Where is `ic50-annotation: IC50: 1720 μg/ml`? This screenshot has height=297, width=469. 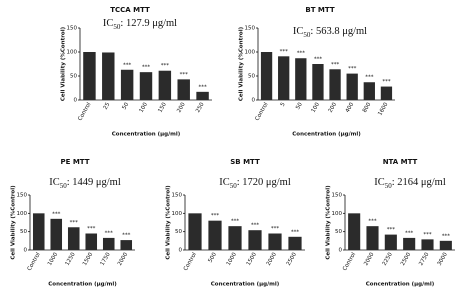 ic50-annotation: IC50: 1720 μg/ml is located at coordinates (255, 183).